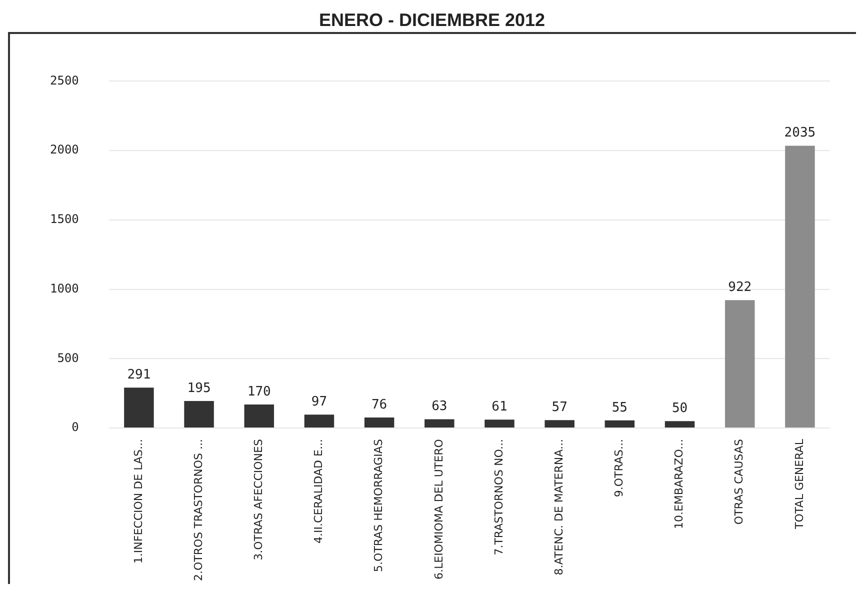 The height and width of the screenshot is (593, 864). I want to click on data-label: 76, so click(379, 404).